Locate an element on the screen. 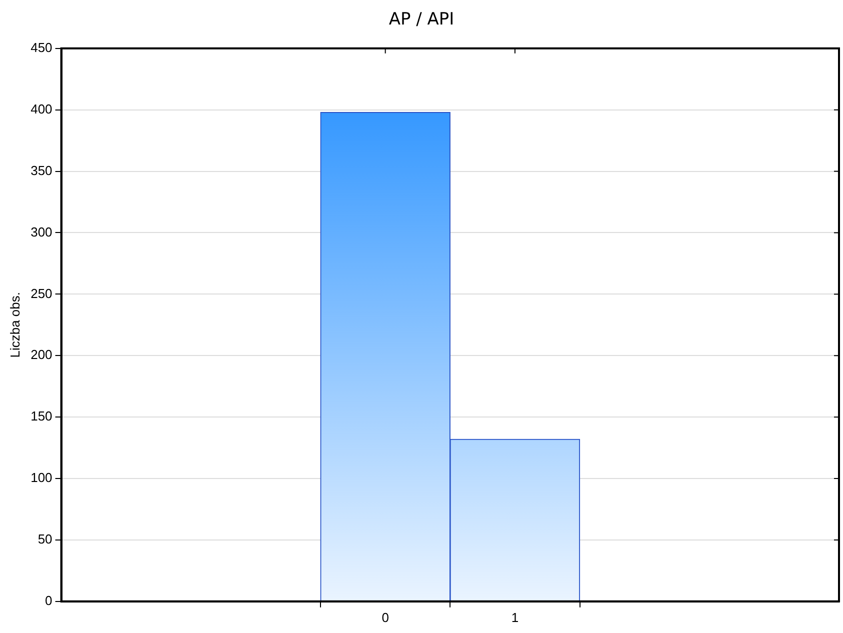  chart-title: AP / API is located at coordinates (421, 20).